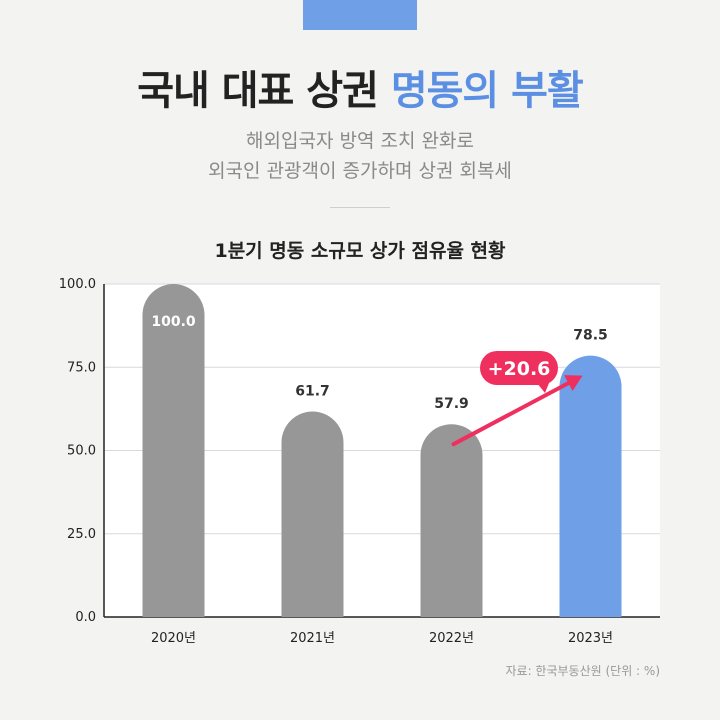 This screenshot has height=720, width=720. What do you see at coordinates (360, 141) in the screenshot?
I see `subtitle-line-1: 해외입국자 방역 조치 완화로` at bounding box center [360, 141].